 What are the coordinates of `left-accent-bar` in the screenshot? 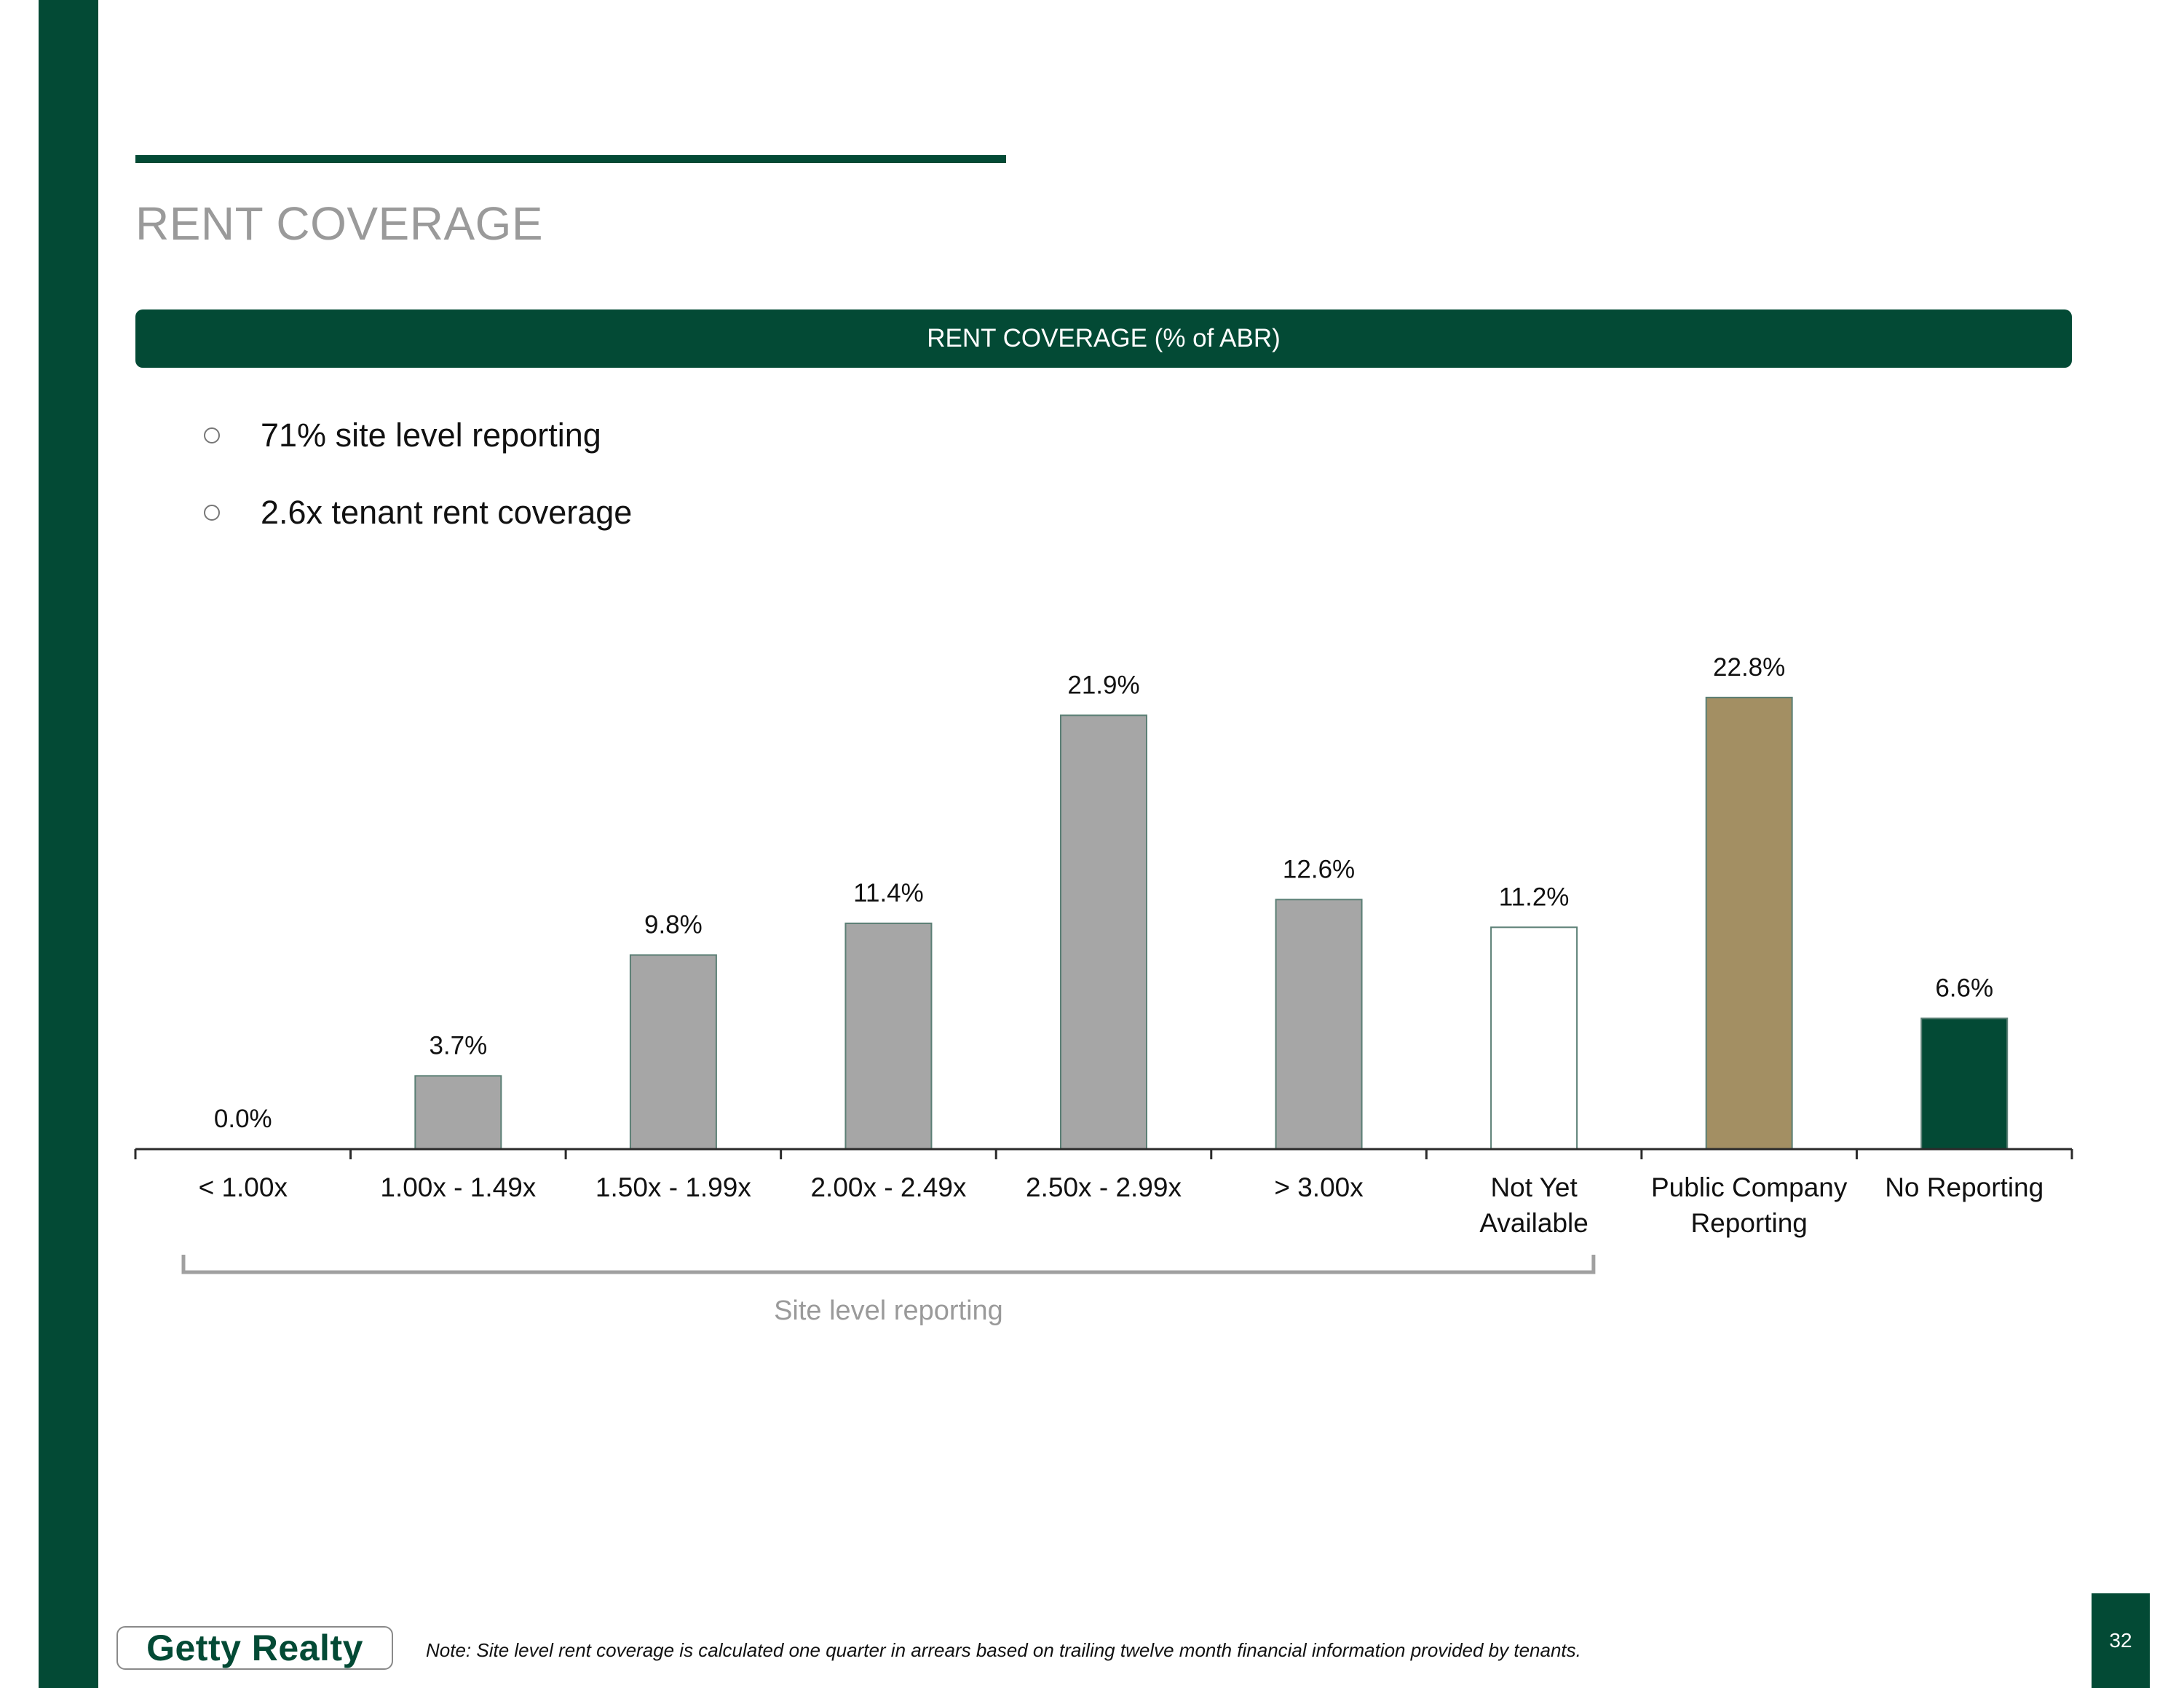 It's located at (68, 844).